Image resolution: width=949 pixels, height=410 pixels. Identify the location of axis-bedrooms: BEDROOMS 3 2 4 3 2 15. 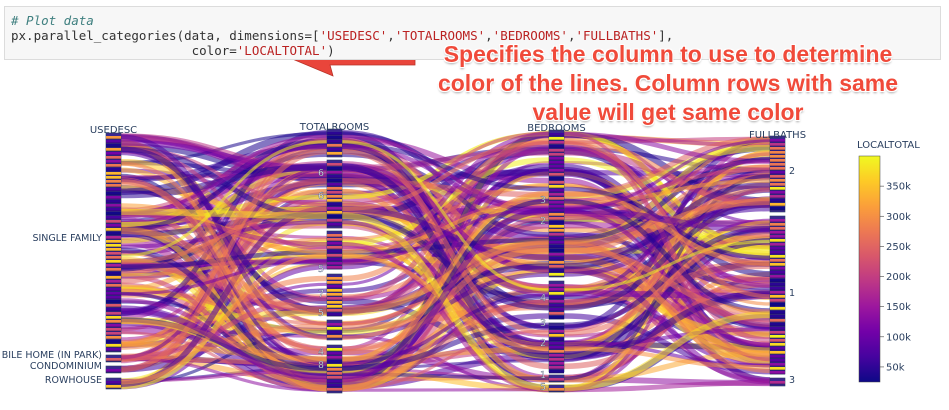
(556, 258).